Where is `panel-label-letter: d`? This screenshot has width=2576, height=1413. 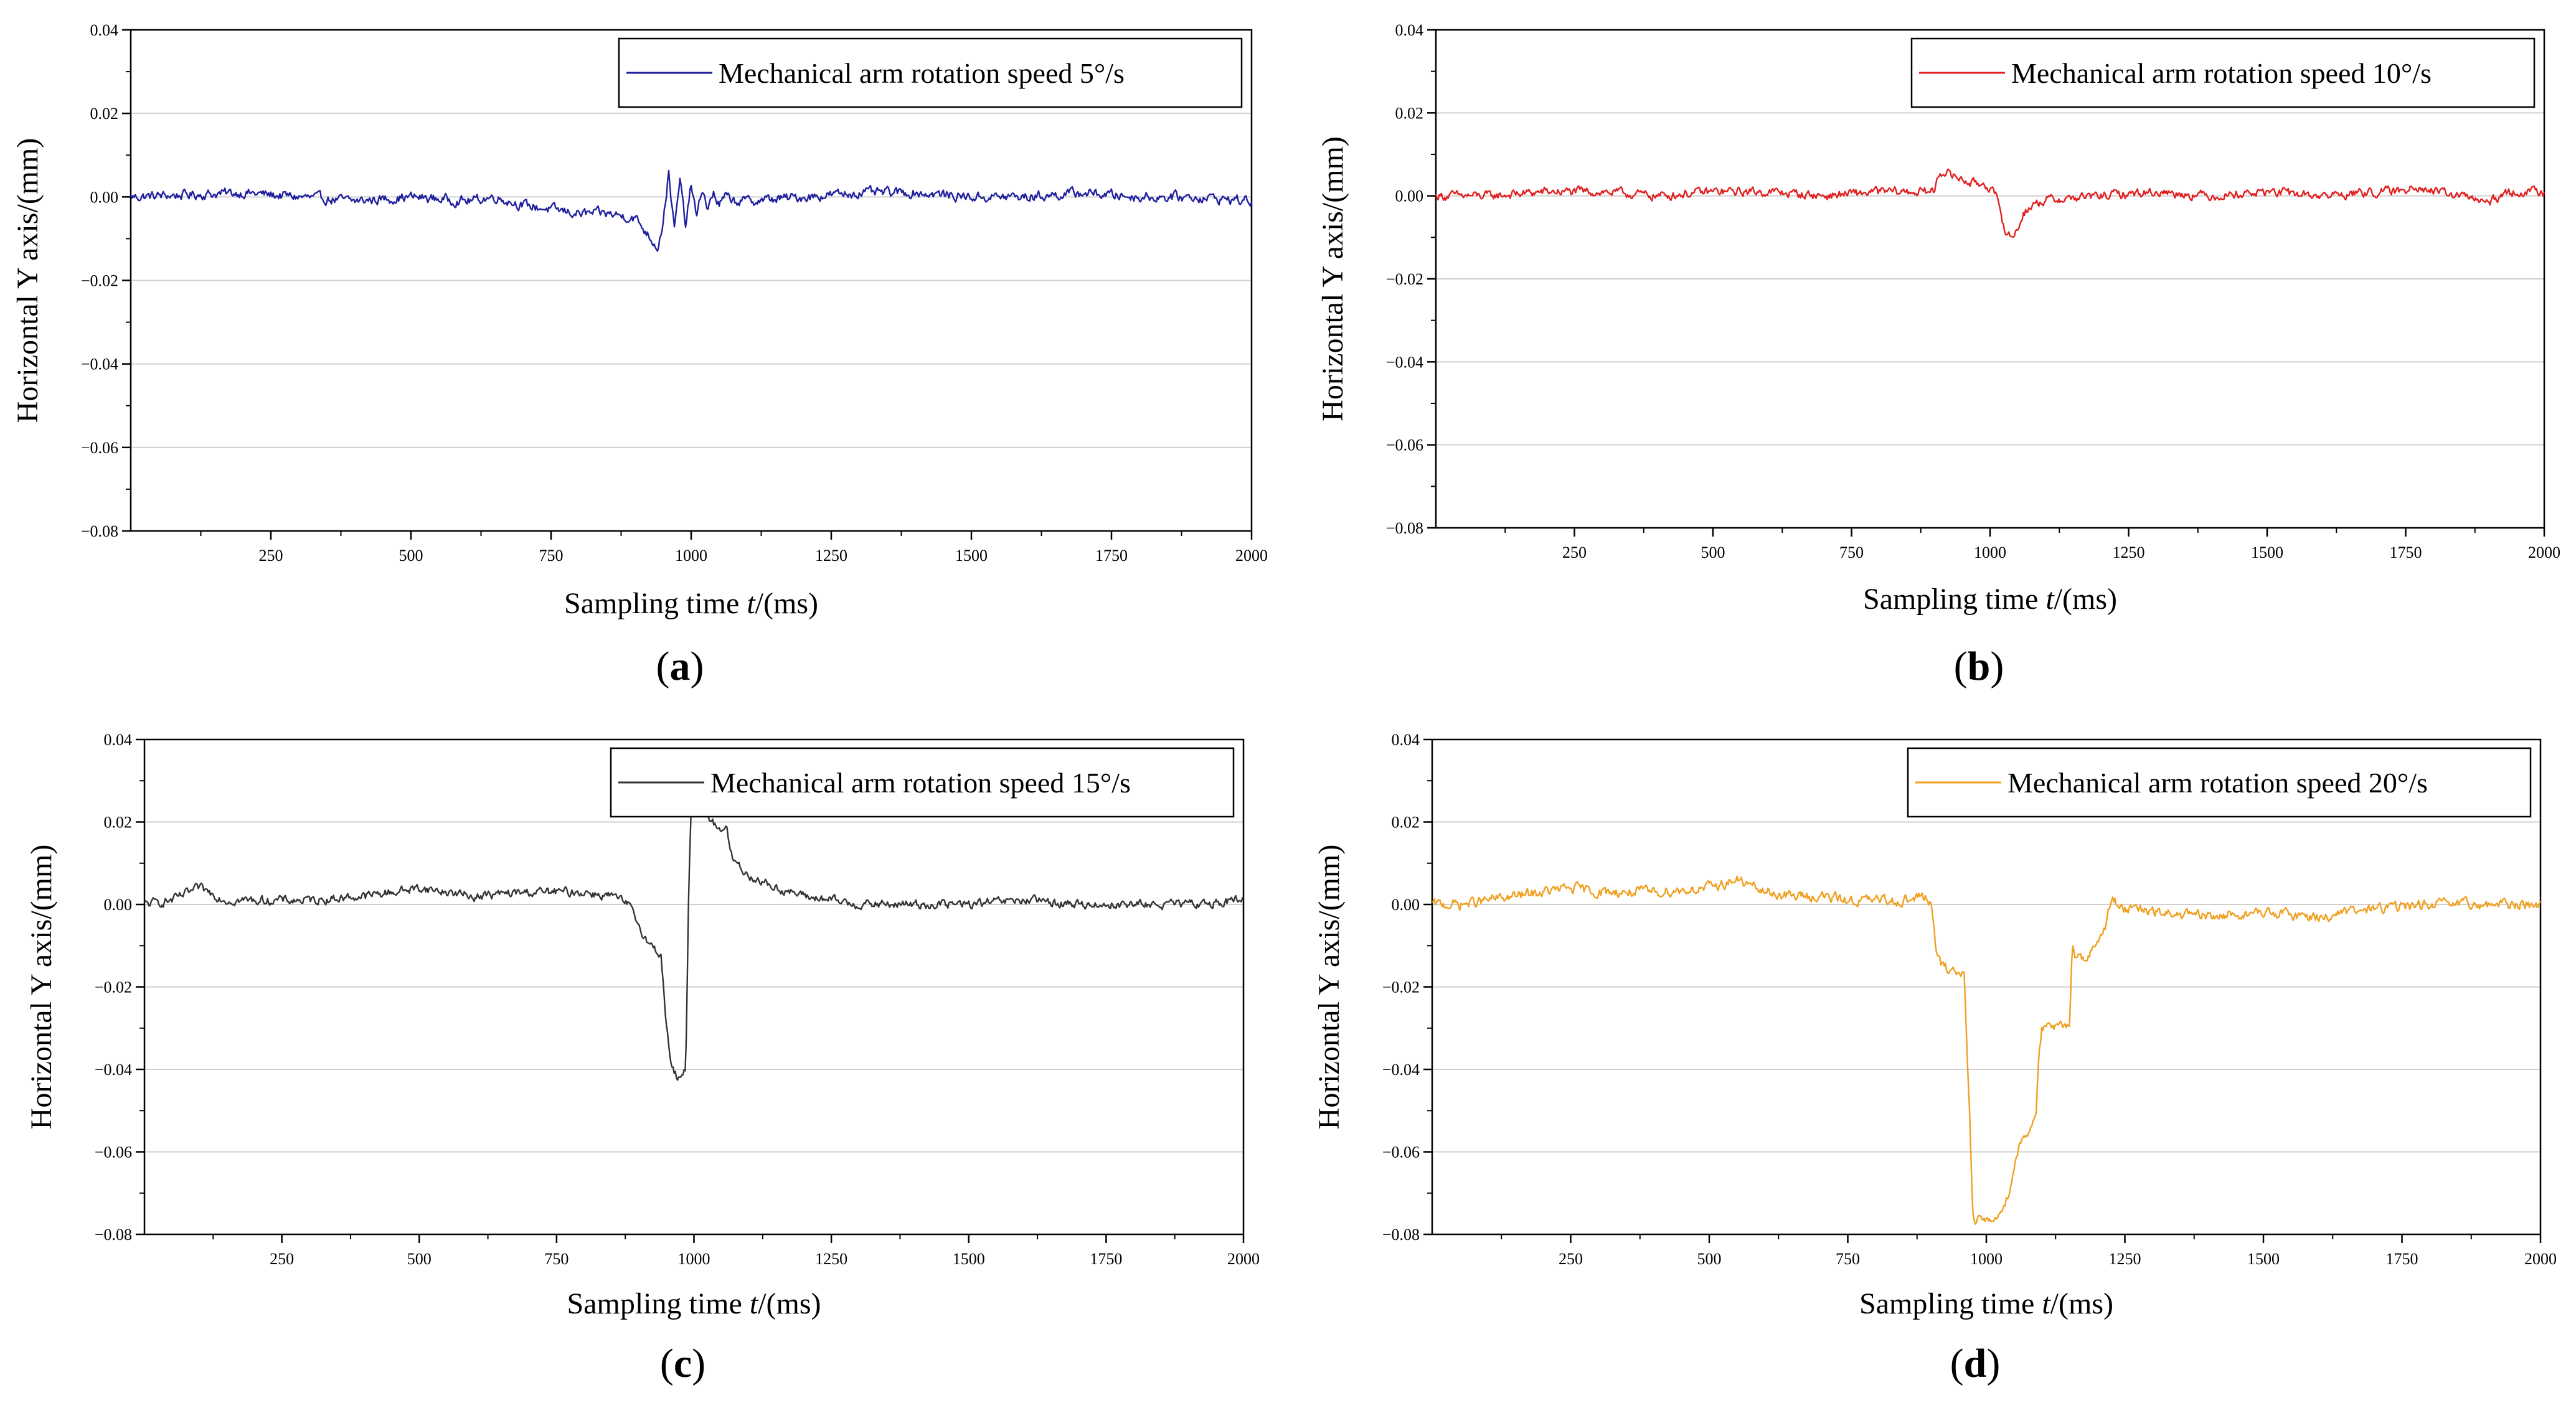
panel-label-letter: d is located at coordinates (1975, 1363).